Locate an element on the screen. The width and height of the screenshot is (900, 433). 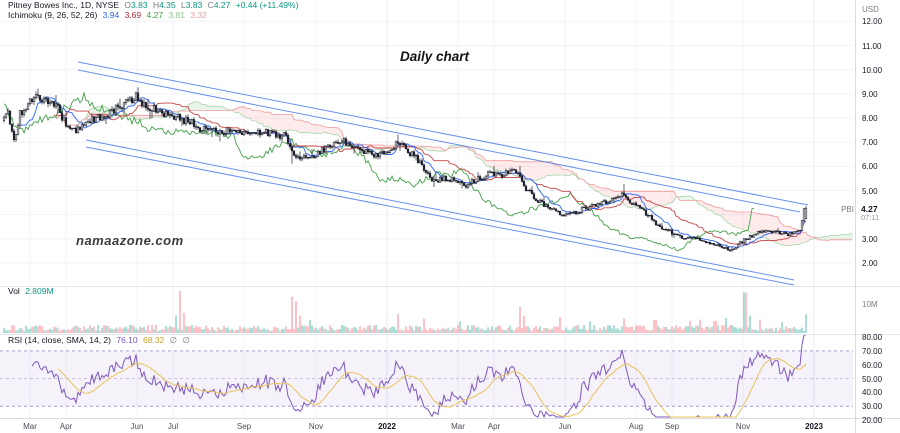
ichimoku-lead1-value: 3.81 is located at coordinates (176, 14).